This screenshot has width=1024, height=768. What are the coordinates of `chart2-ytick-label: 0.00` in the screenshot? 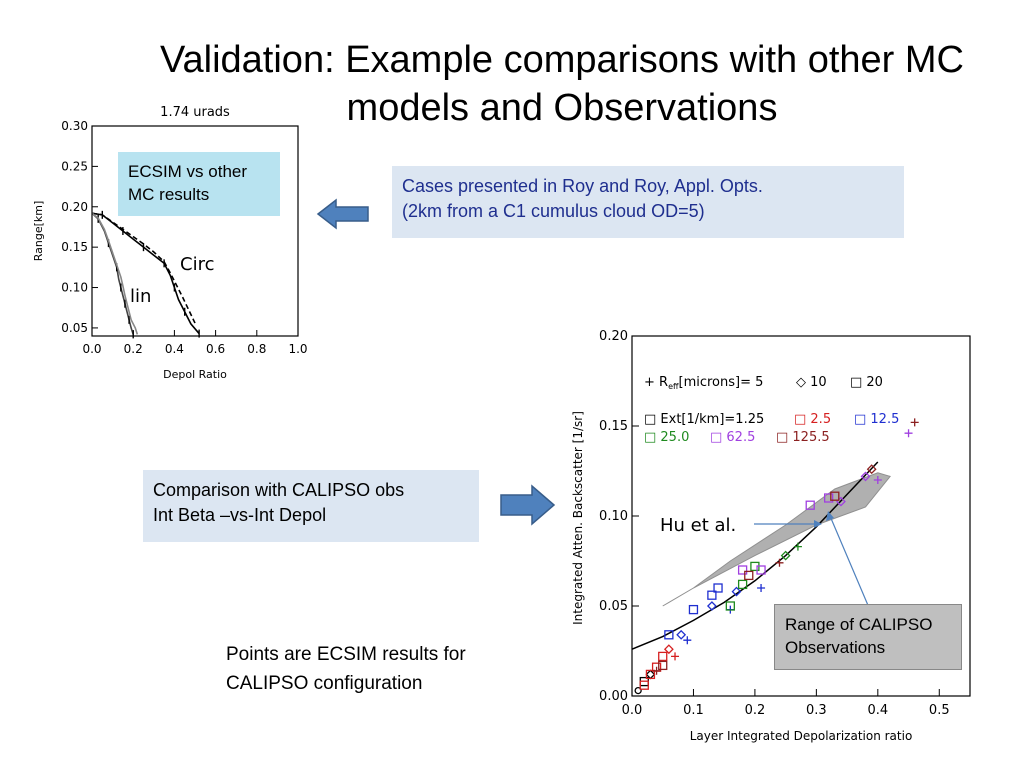 It's located at (613, 696).